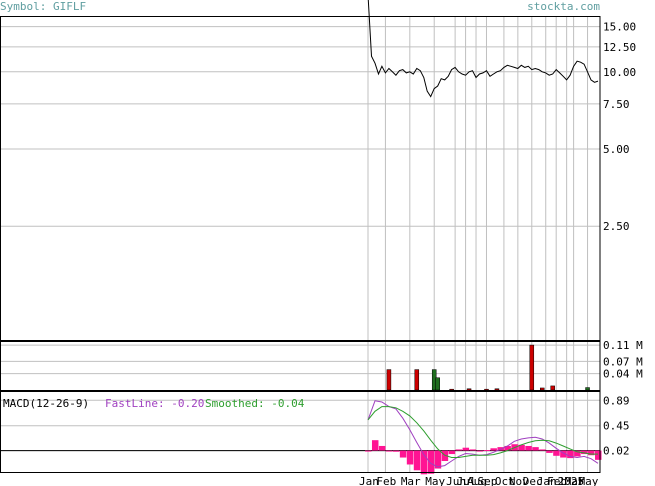 The image size is (655, 486). What do you see at coordinates (616, 149) in the screenshot?
I see `price-tick-label: 5.00` at bounding box center [616, 149].